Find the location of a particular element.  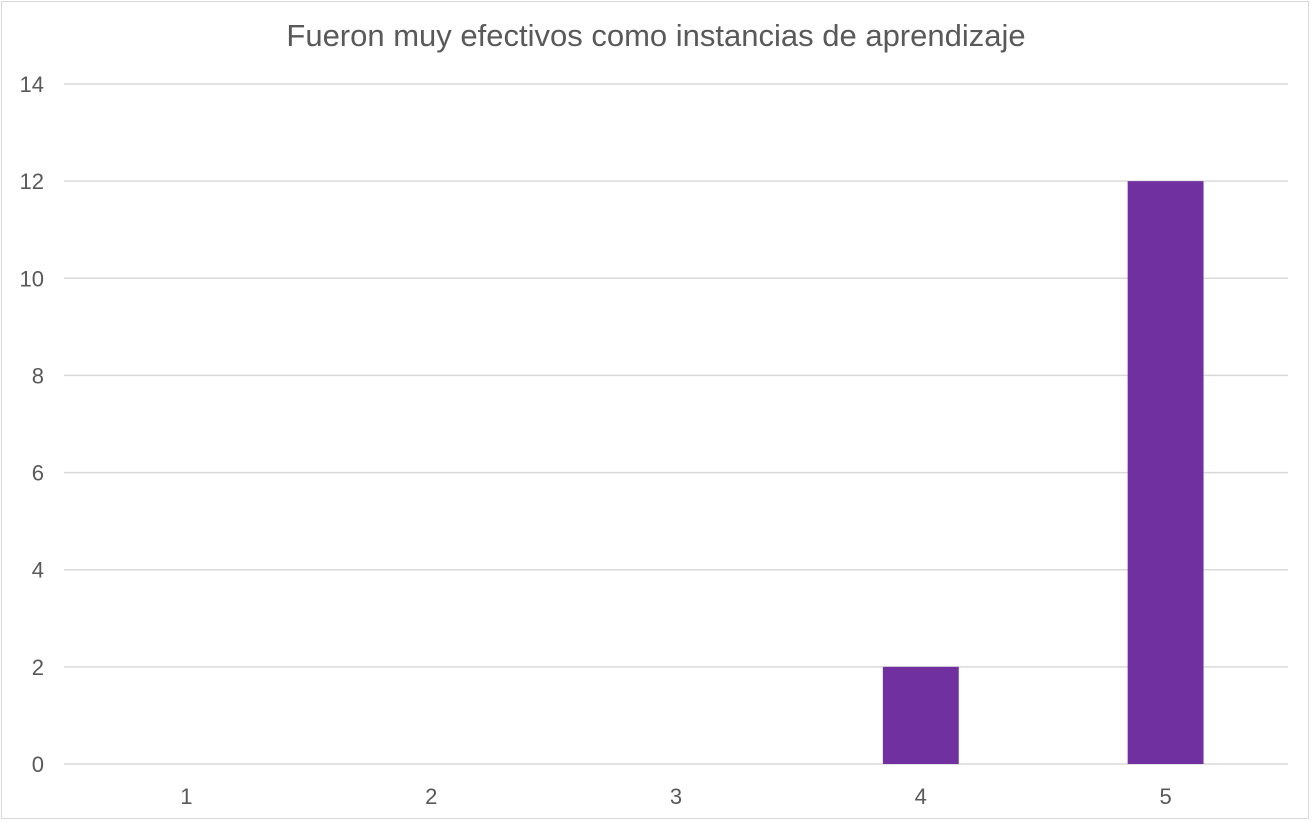

y-tick-label: 14 is located at coordinates (32, 84).